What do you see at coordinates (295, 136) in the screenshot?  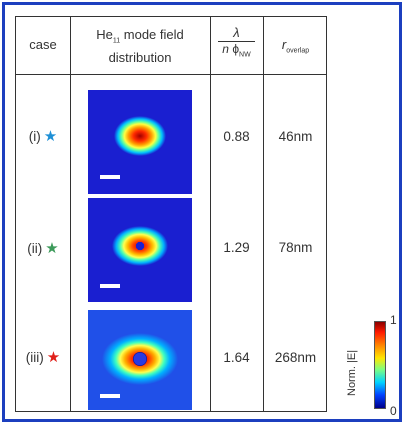 I see `r-overlap-value: 46nm` at bounding box center [295, 136].